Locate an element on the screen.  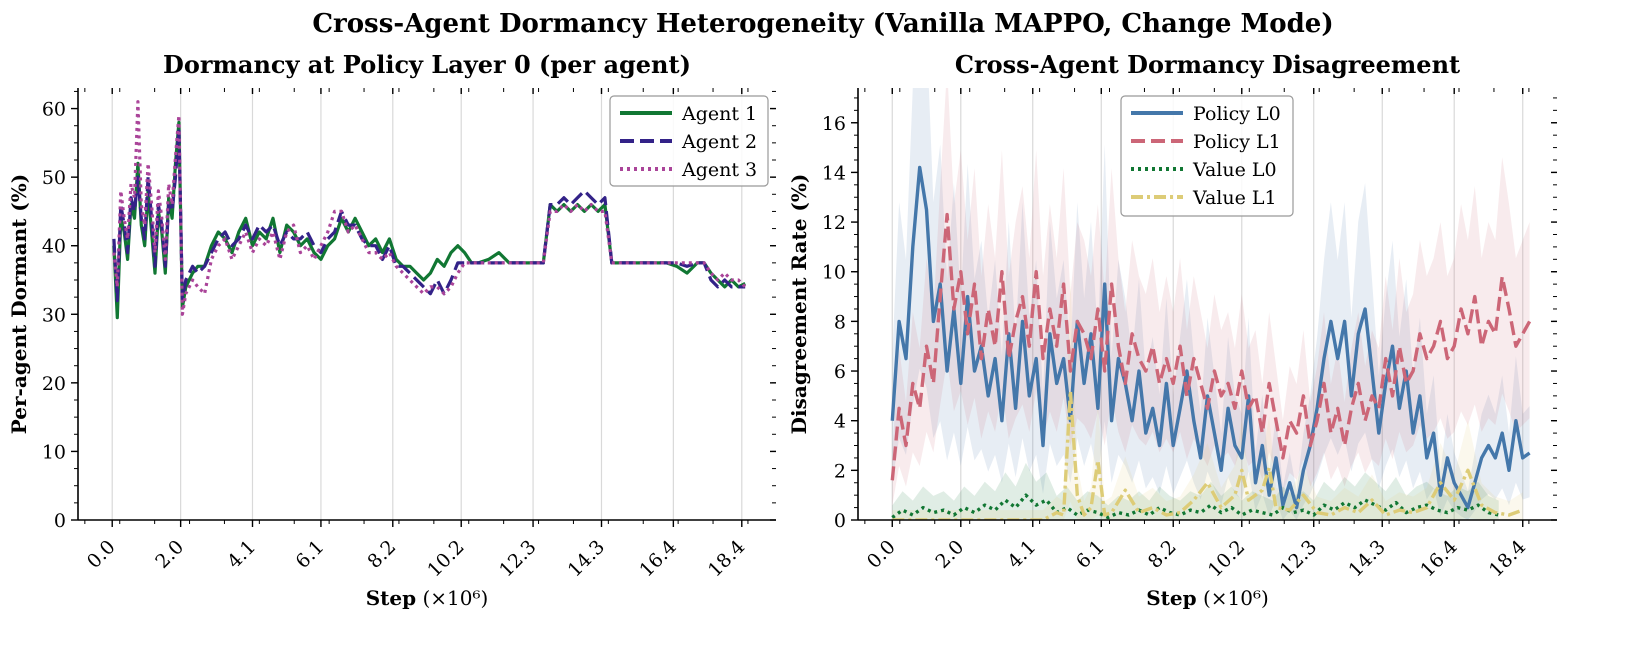
legend-label: Agent 3 is located at coordinates (719, 170).